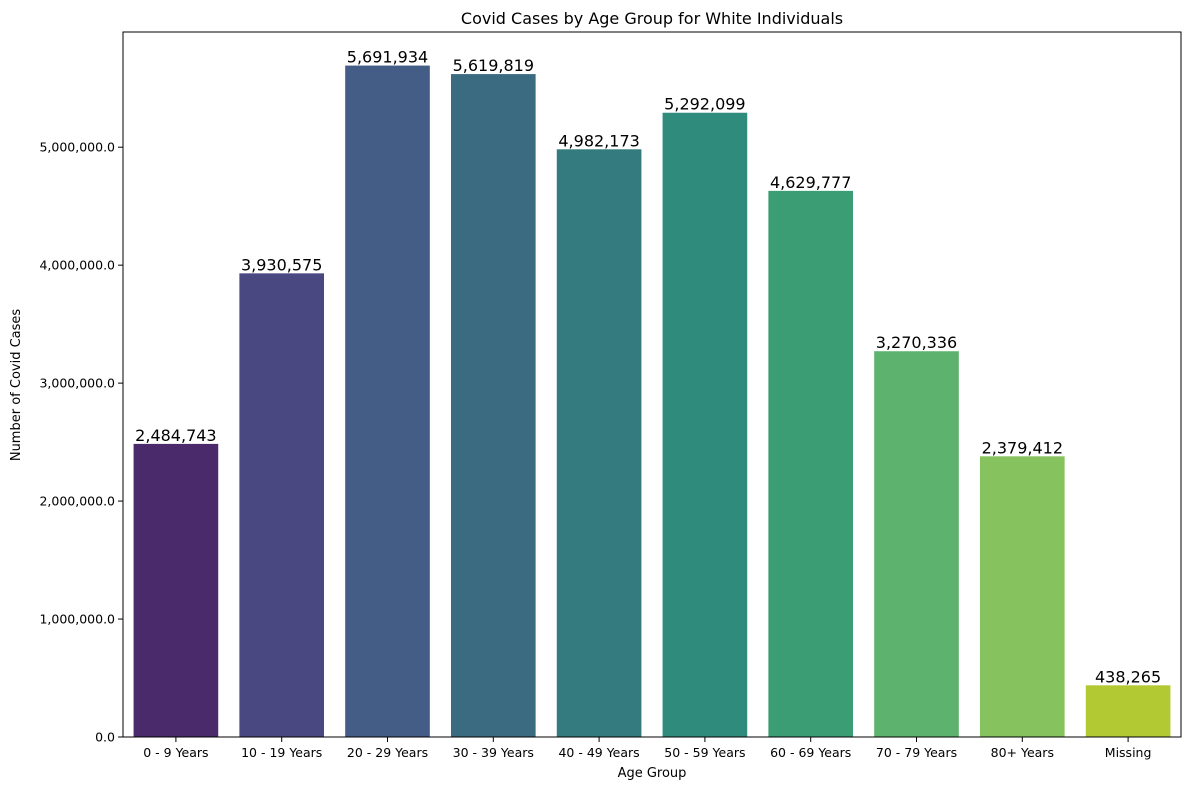 The image size is (1189, 790). I want to click on x-tick-label-1: 10 - 19 Years, so click(281, 752).